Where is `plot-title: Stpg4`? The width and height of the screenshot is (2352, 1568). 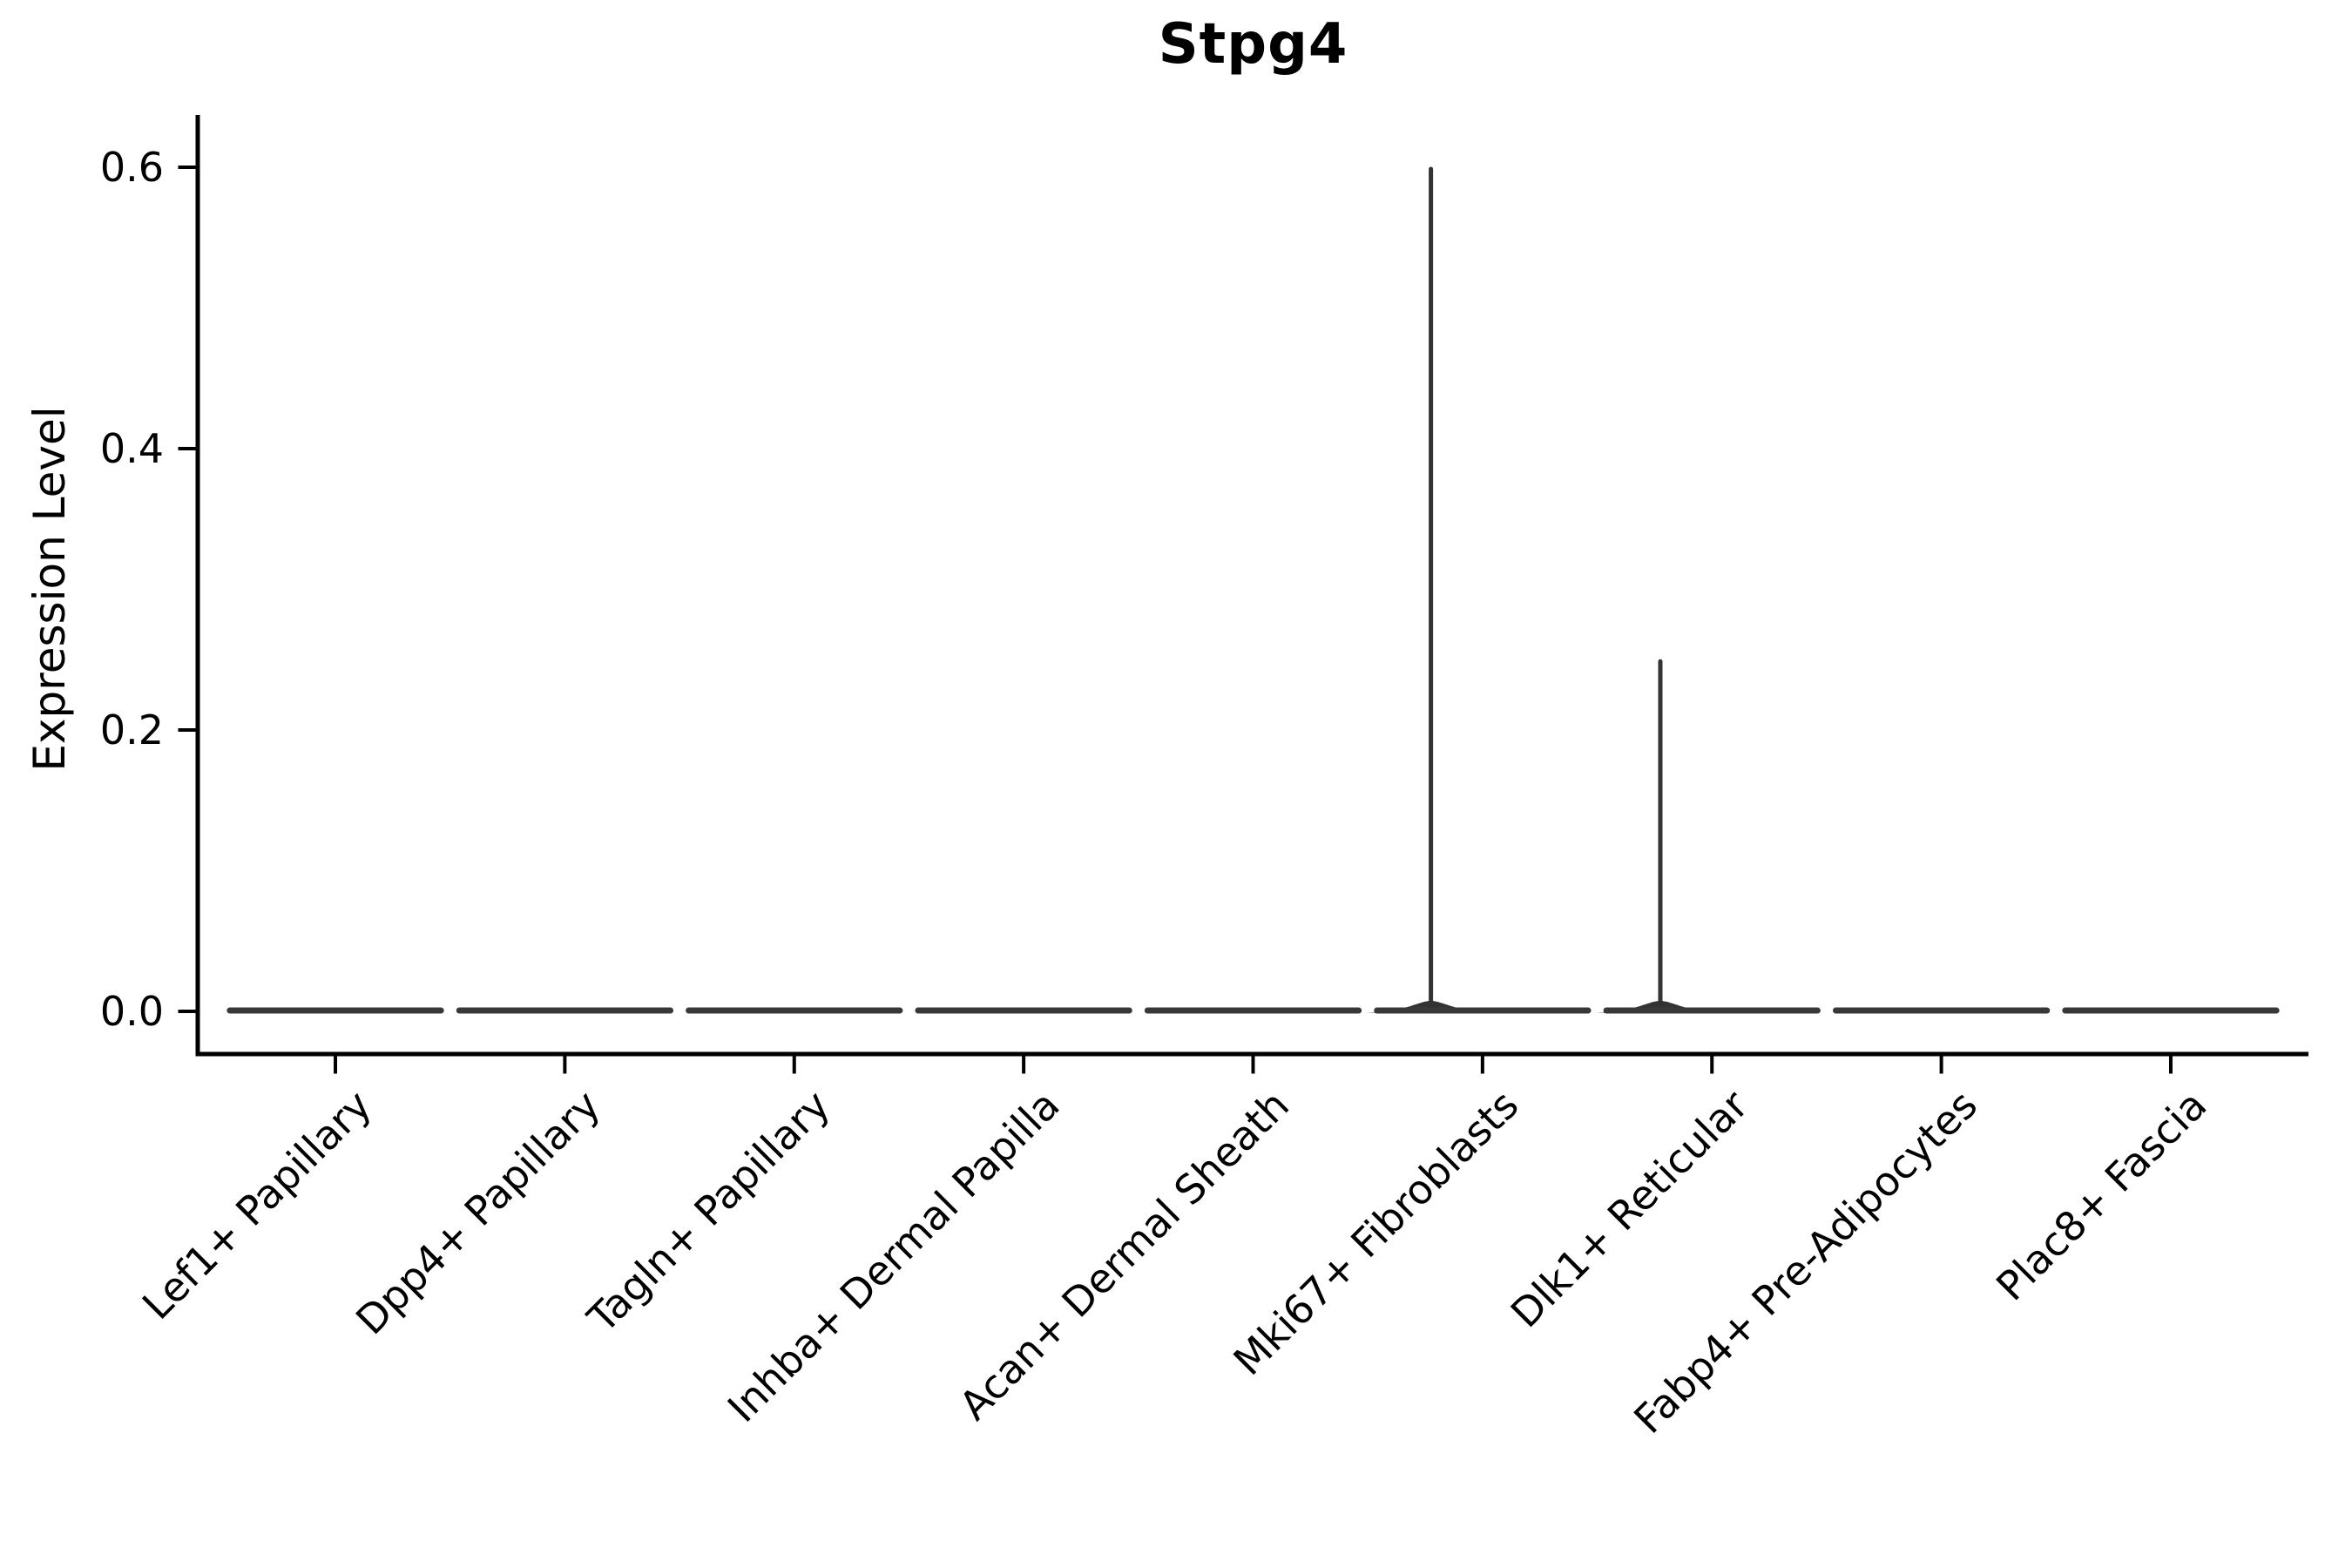
plot-title: Stpg4 is located at coordinates (1253, 44).